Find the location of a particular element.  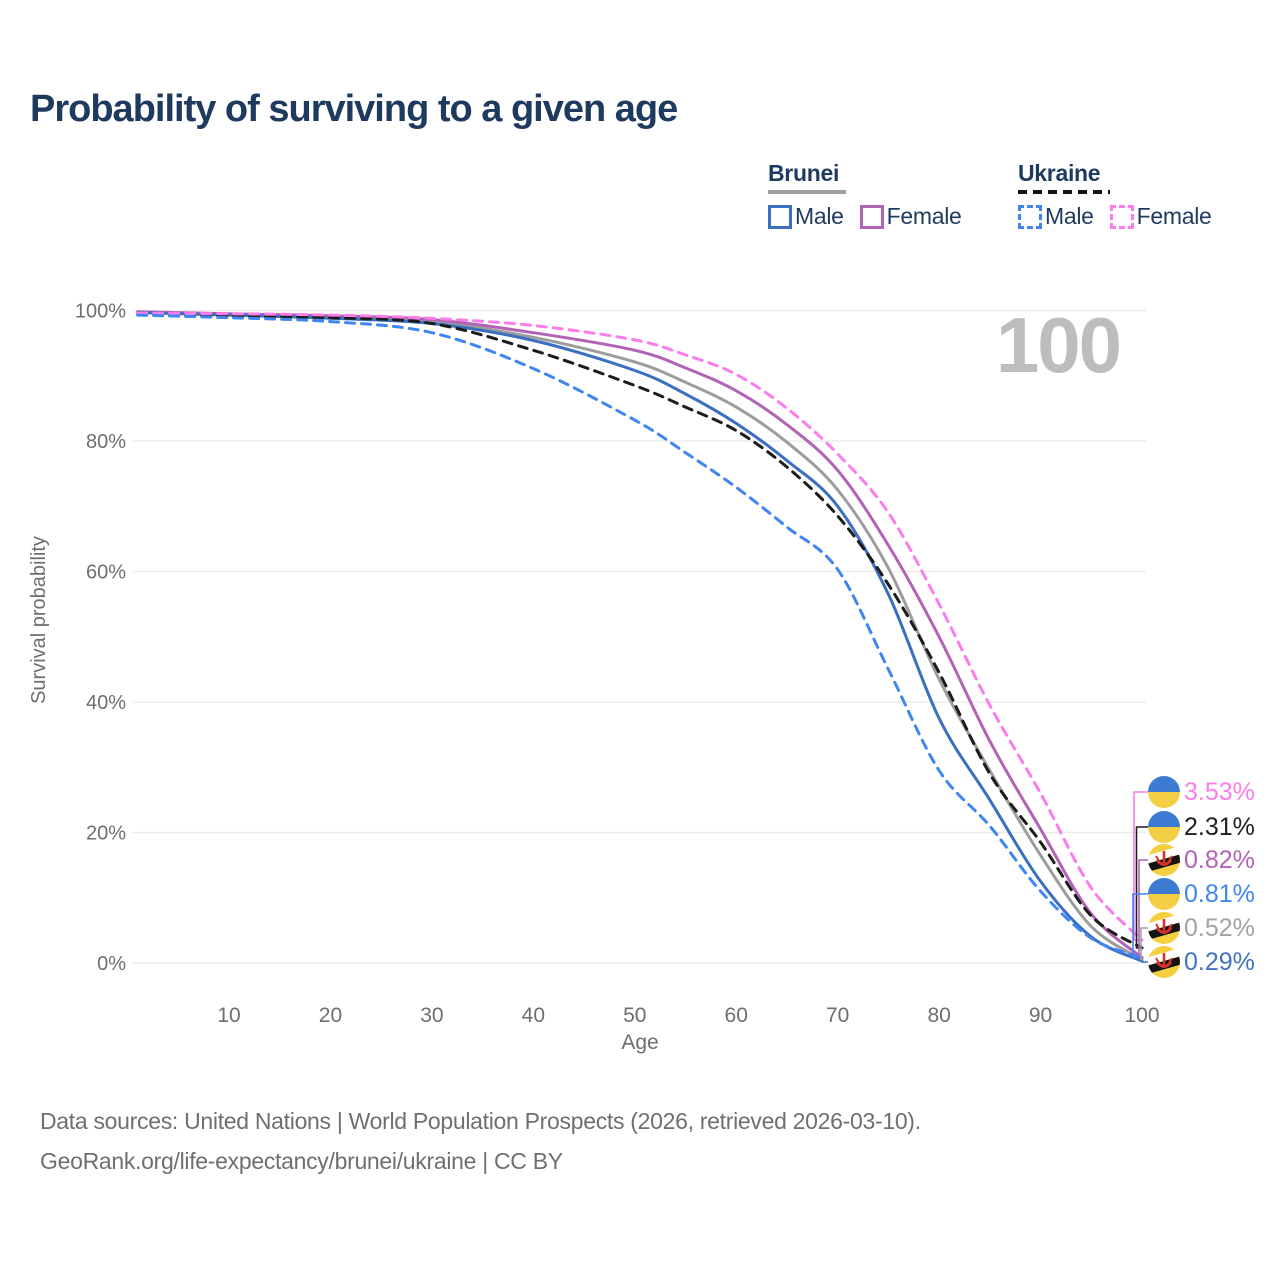

x-tick-label: 90 is located at coordinates (1040, 1015).